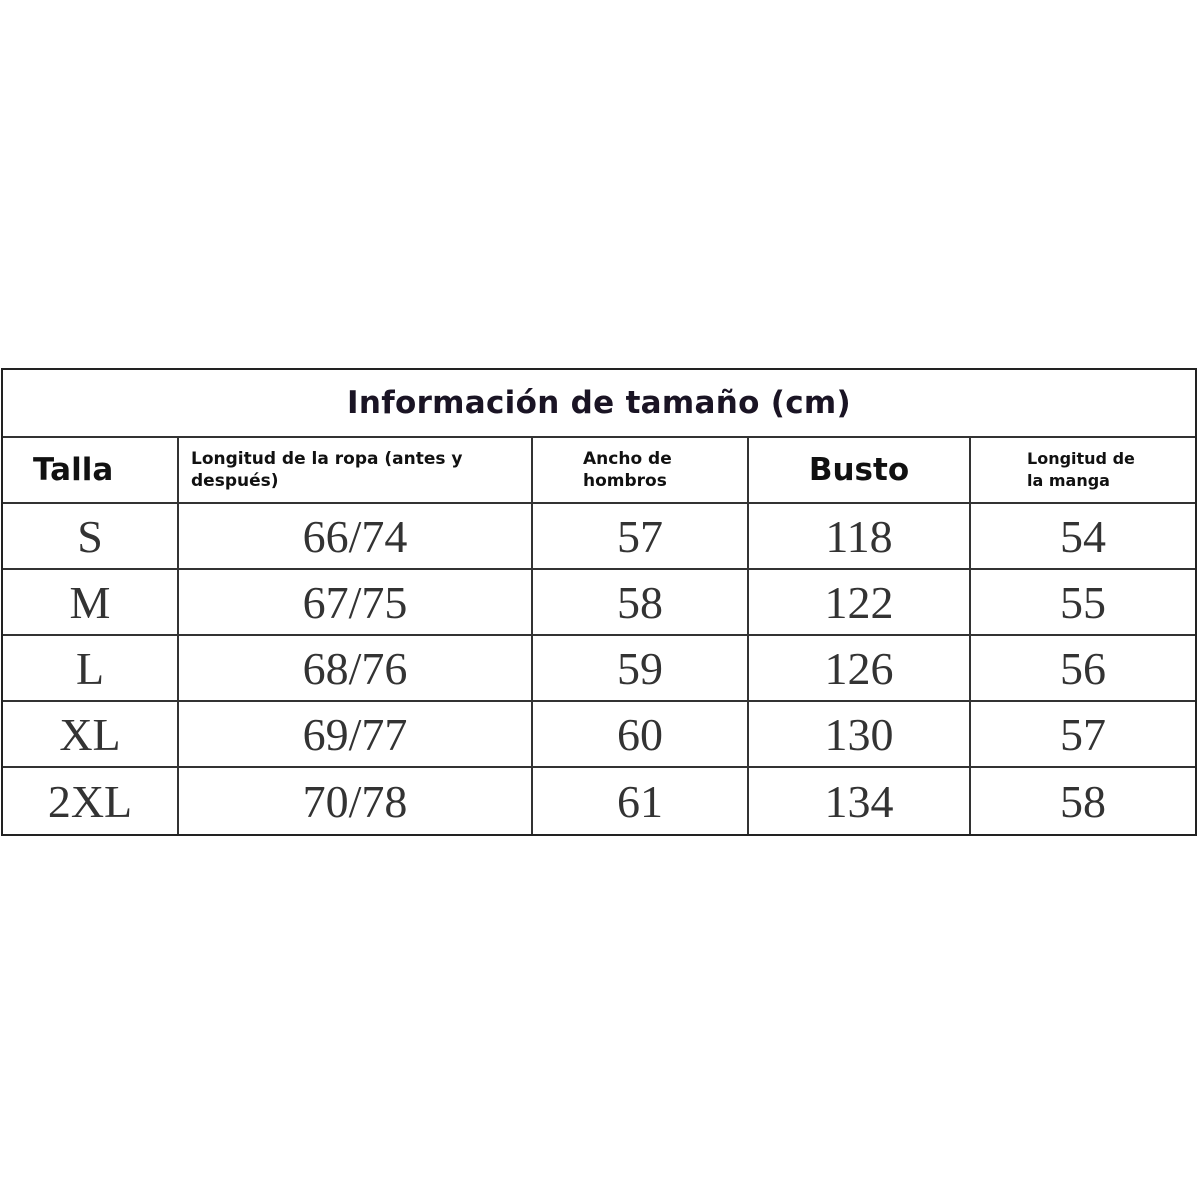  What do you see at coordinates (356, 668) in the screenshot?
I see `cell-length: 68/76` at bounding box center [356, 668].